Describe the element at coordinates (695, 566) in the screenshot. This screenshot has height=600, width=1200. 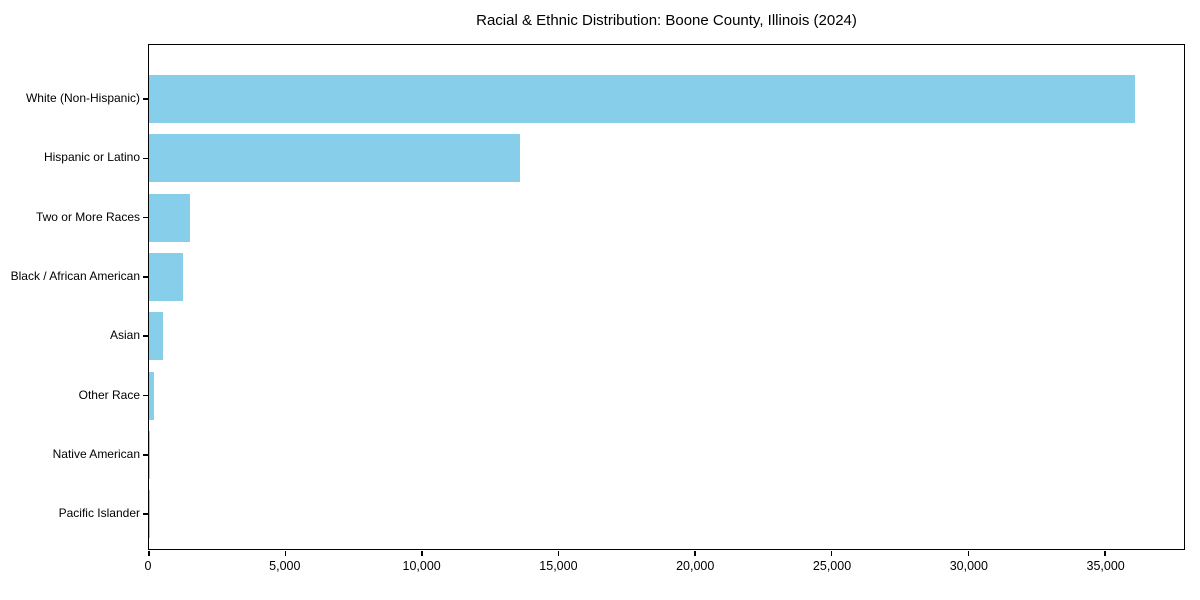
I see `x-tick-label: 20,000` at that location.